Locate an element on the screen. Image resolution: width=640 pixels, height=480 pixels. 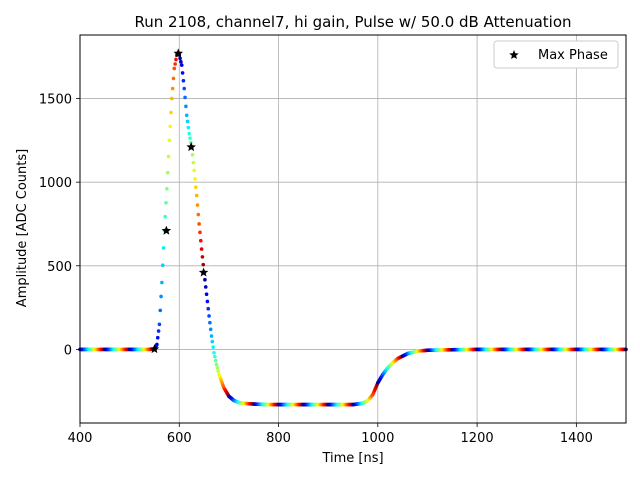
legend: Max Phase is located at coordinates (556, 54).